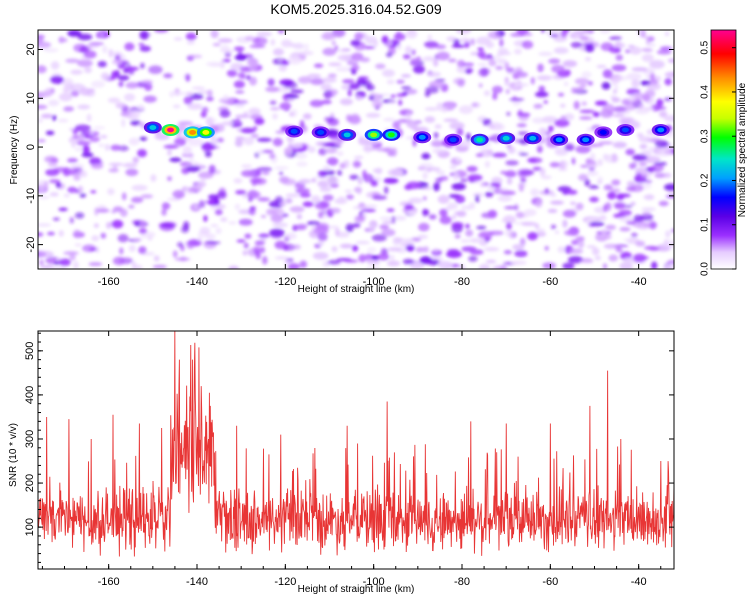 The height and width of the screenshot is (600, 750). Describe the element at coordinates (705, 269) in the screenshot. I see `colorbar-tick-label: 0.0` at that location.